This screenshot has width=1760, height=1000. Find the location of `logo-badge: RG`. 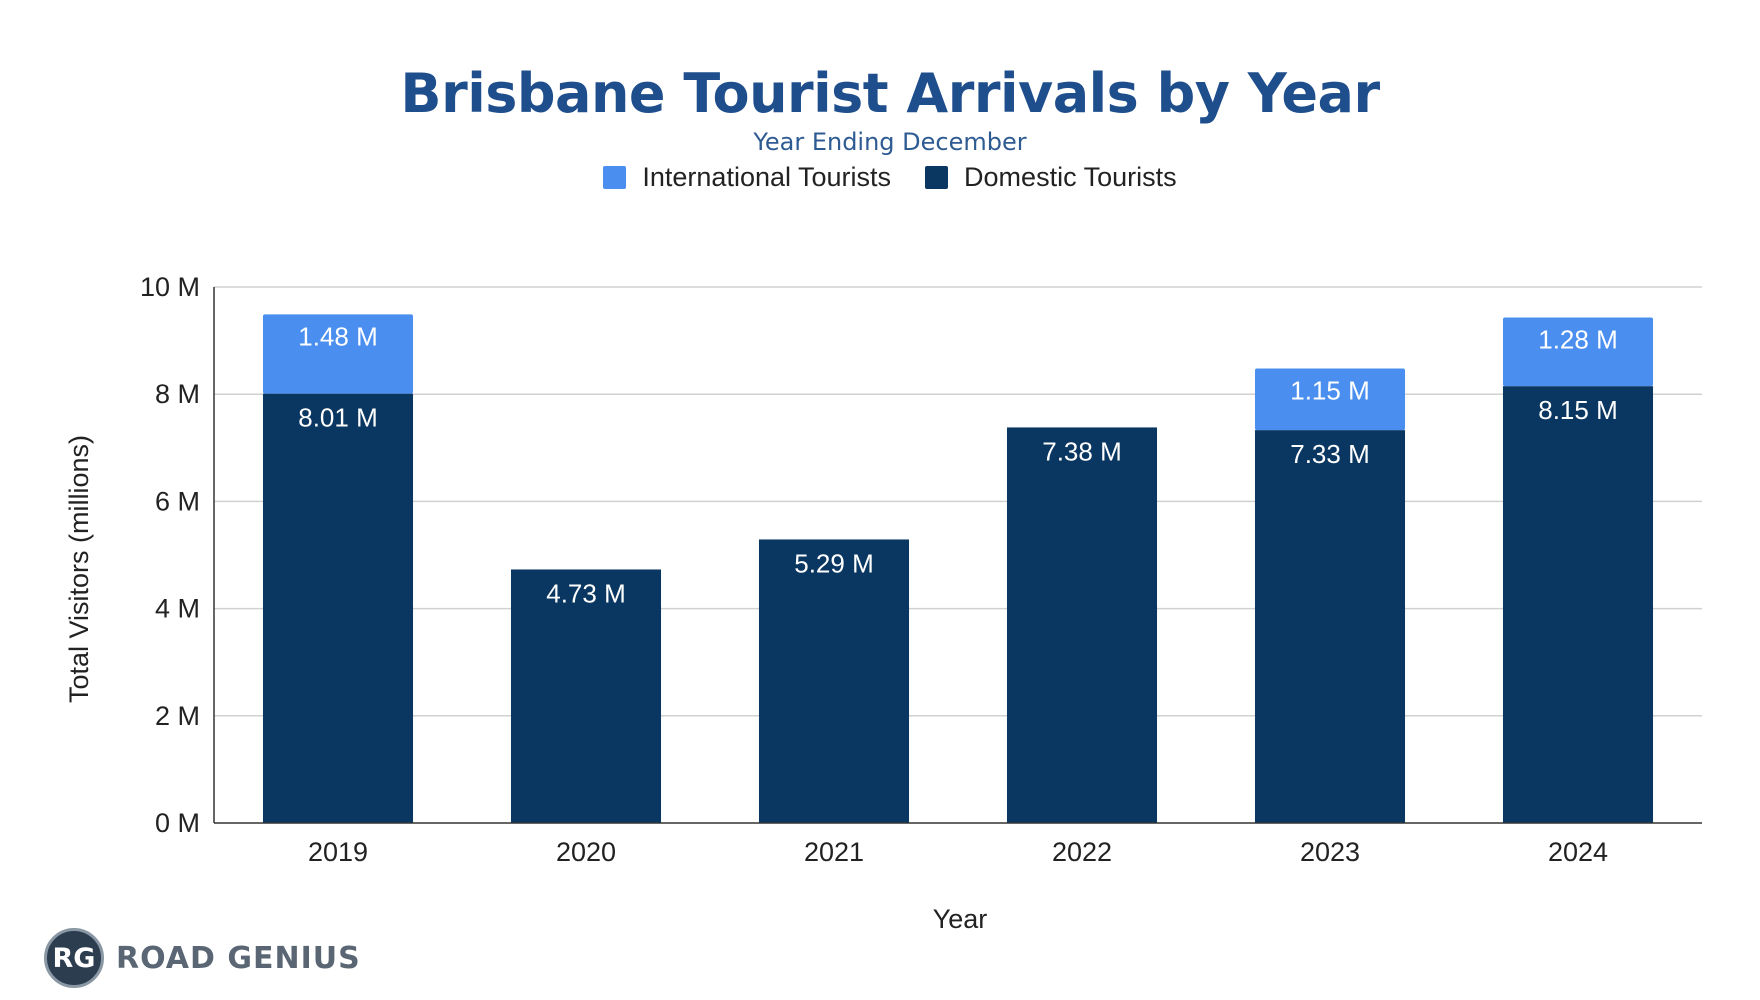

logo-badge: RG is located at coordinates (74, 958).